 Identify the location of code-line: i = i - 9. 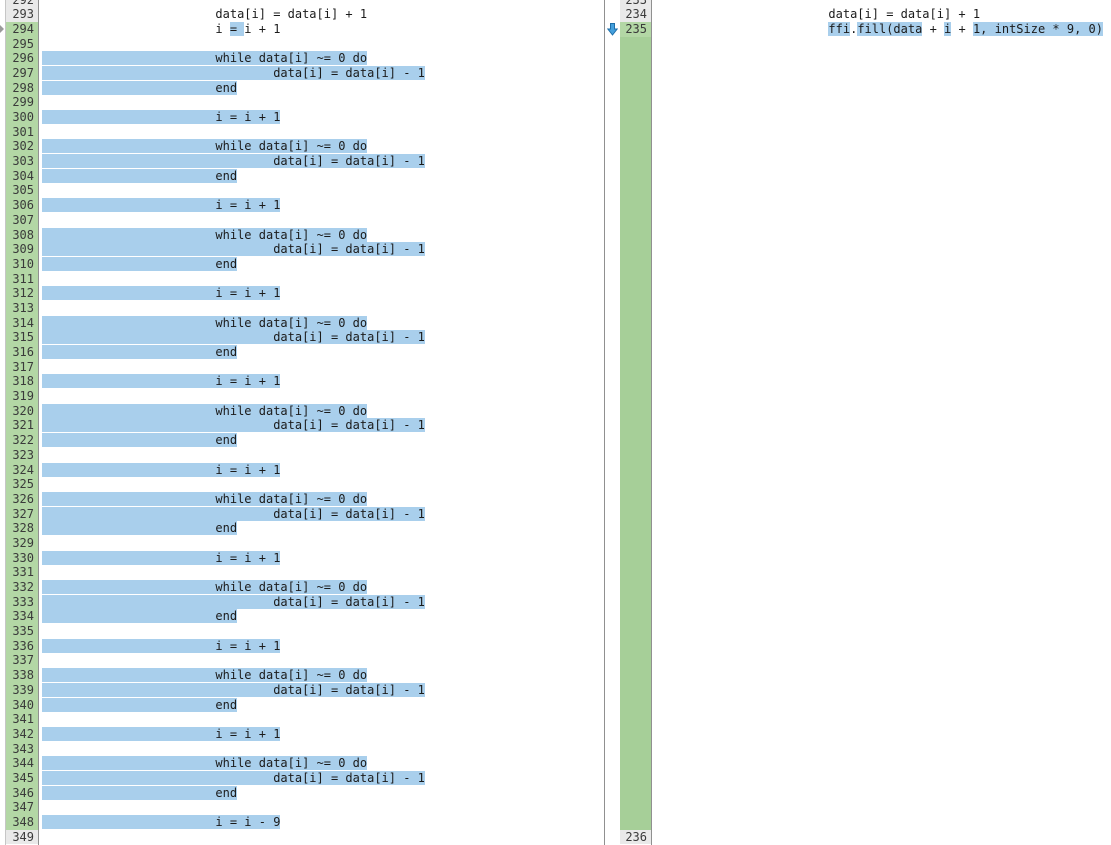
(321, 822).